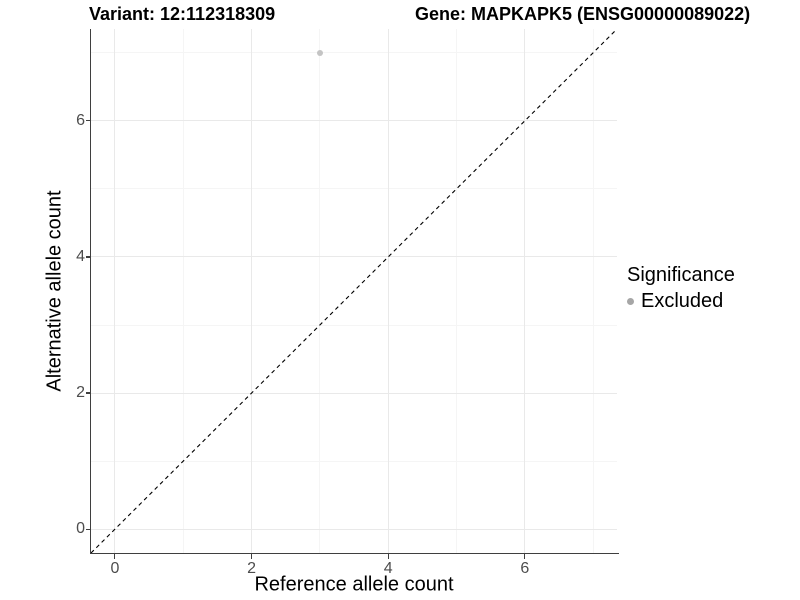 This screenshot has width=800, height=600. I want to click on plot-title-gene: Gene: MAPKAPK5 (ENSG00000089022), so click(583, 14).